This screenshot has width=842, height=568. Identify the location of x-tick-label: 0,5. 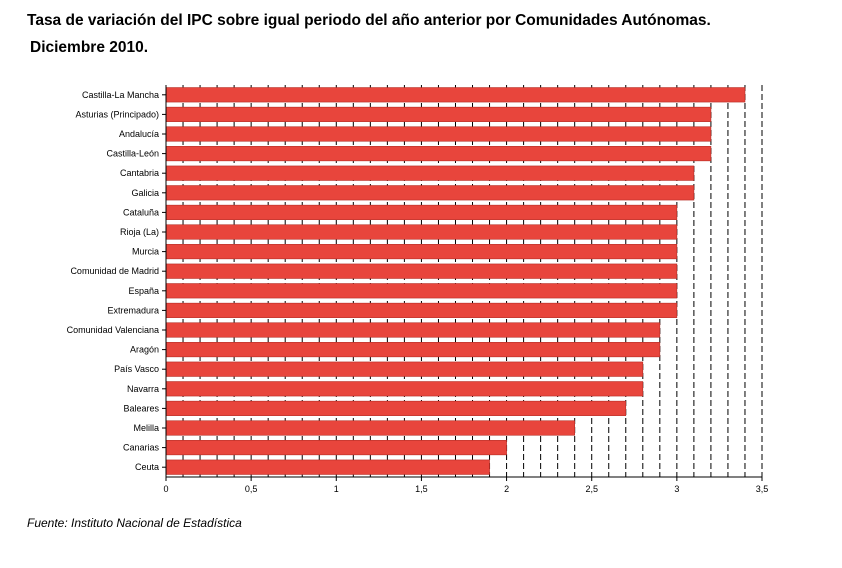
(251, 489).